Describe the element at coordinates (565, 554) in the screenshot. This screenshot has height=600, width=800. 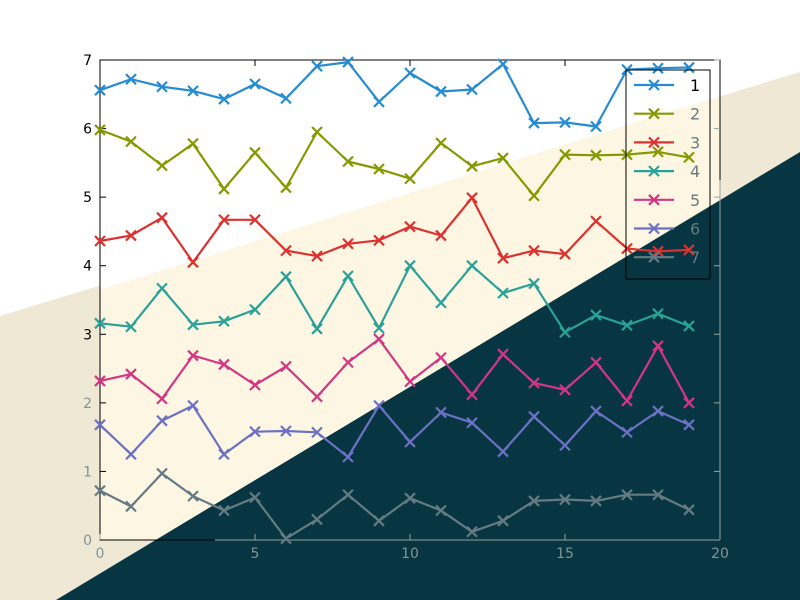
I see `x-tick-label: 15` at that location.